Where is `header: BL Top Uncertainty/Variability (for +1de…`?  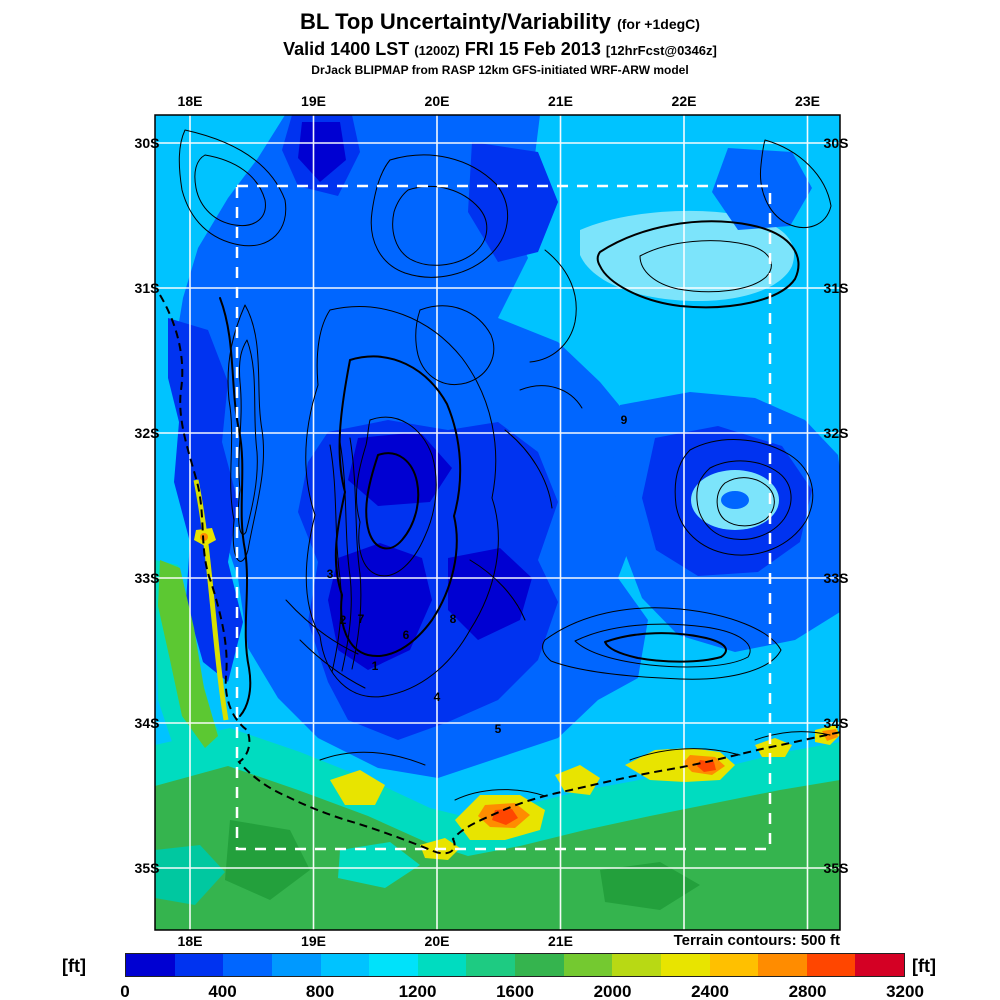 header: BL Top Uncertainty/Variability (for +1de… is located at coordinates (500, 44).